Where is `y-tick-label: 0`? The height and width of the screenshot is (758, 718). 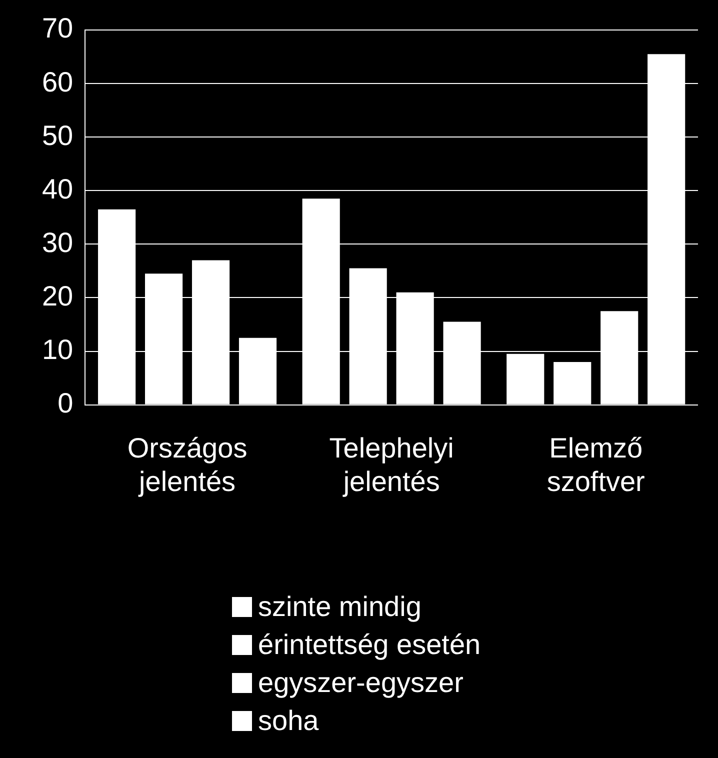
y-tick-label: 0 is located at coordinates (66, 403).